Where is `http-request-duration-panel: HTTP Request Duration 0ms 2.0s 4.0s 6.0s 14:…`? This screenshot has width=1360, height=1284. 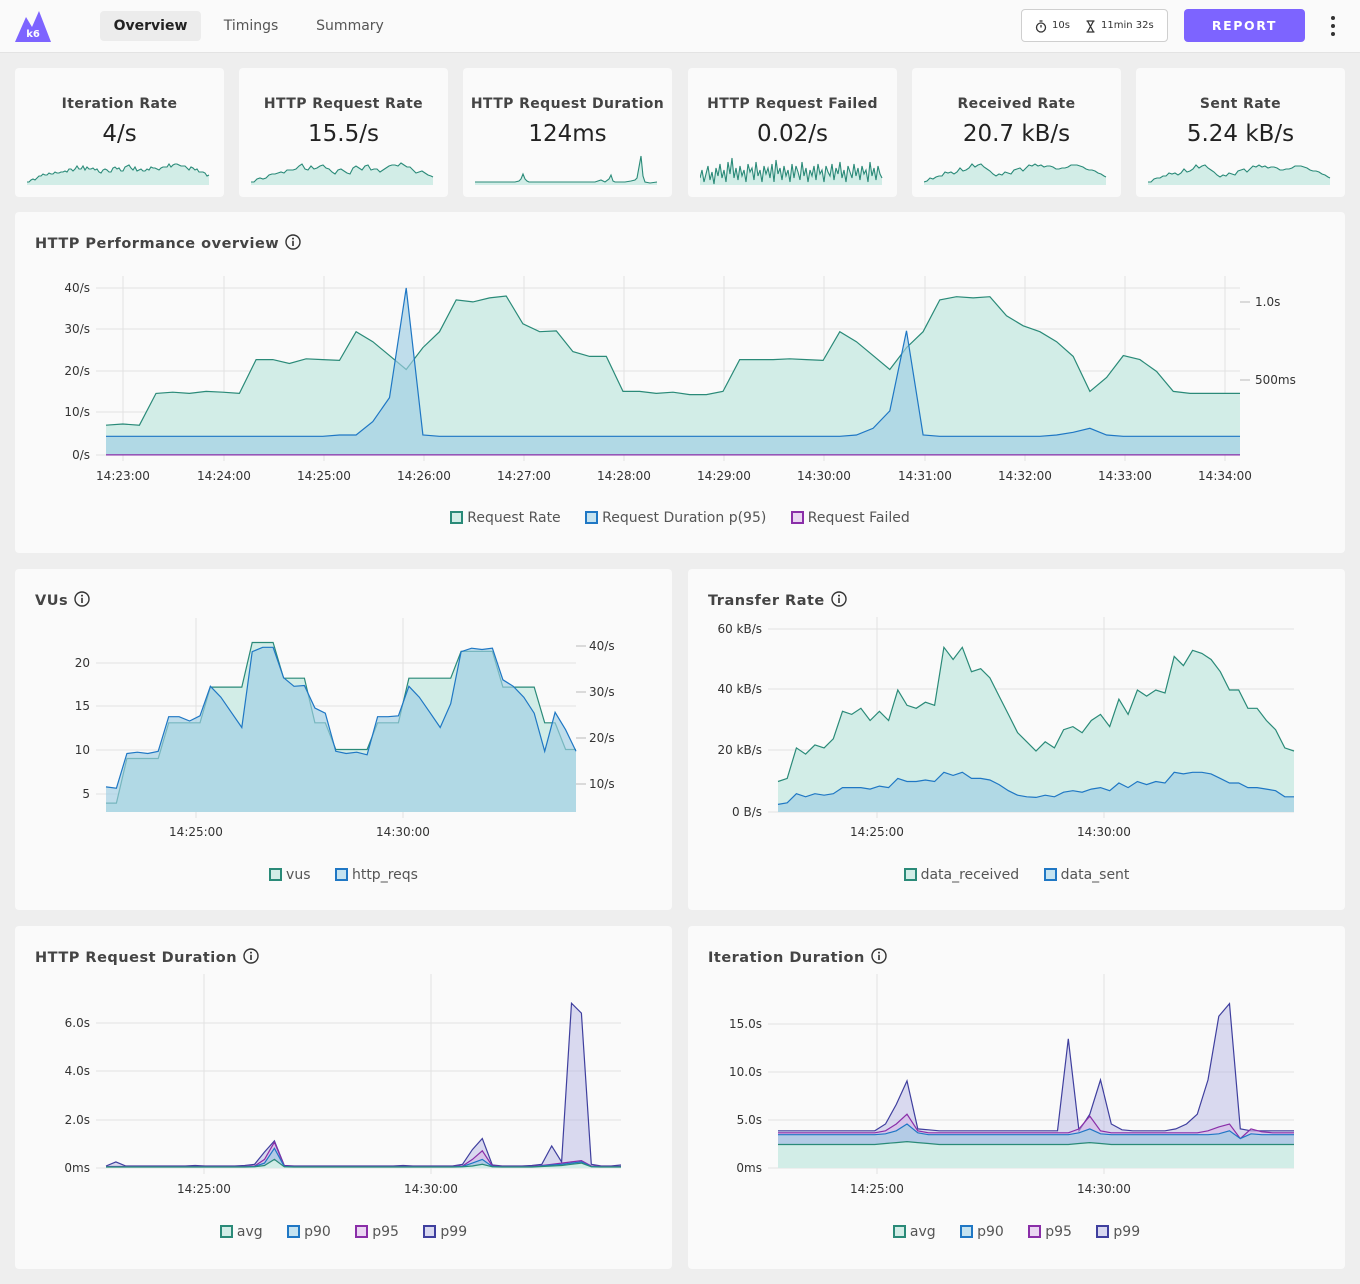
http-request-duration-panel: HTTP Request Duration 0ms 2.0s 4.0s 6.0s 14:… is located at coordinates (343, 1097).